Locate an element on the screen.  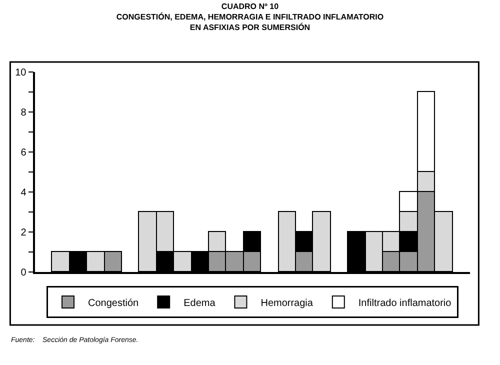
y-tick-label: 2 is located at coordinates (23, 233).